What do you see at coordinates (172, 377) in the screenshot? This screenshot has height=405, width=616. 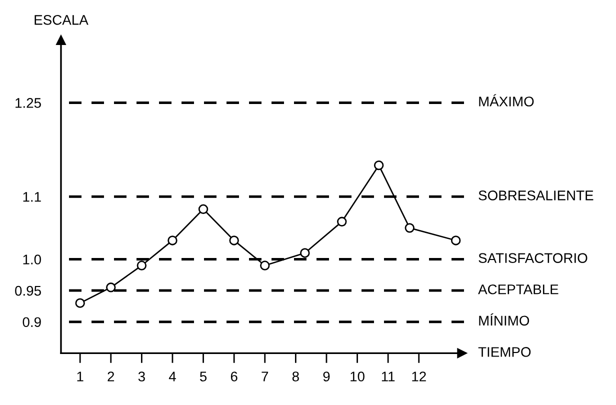 I see `x-tick-label: 4` at bounding box center [172, 377].